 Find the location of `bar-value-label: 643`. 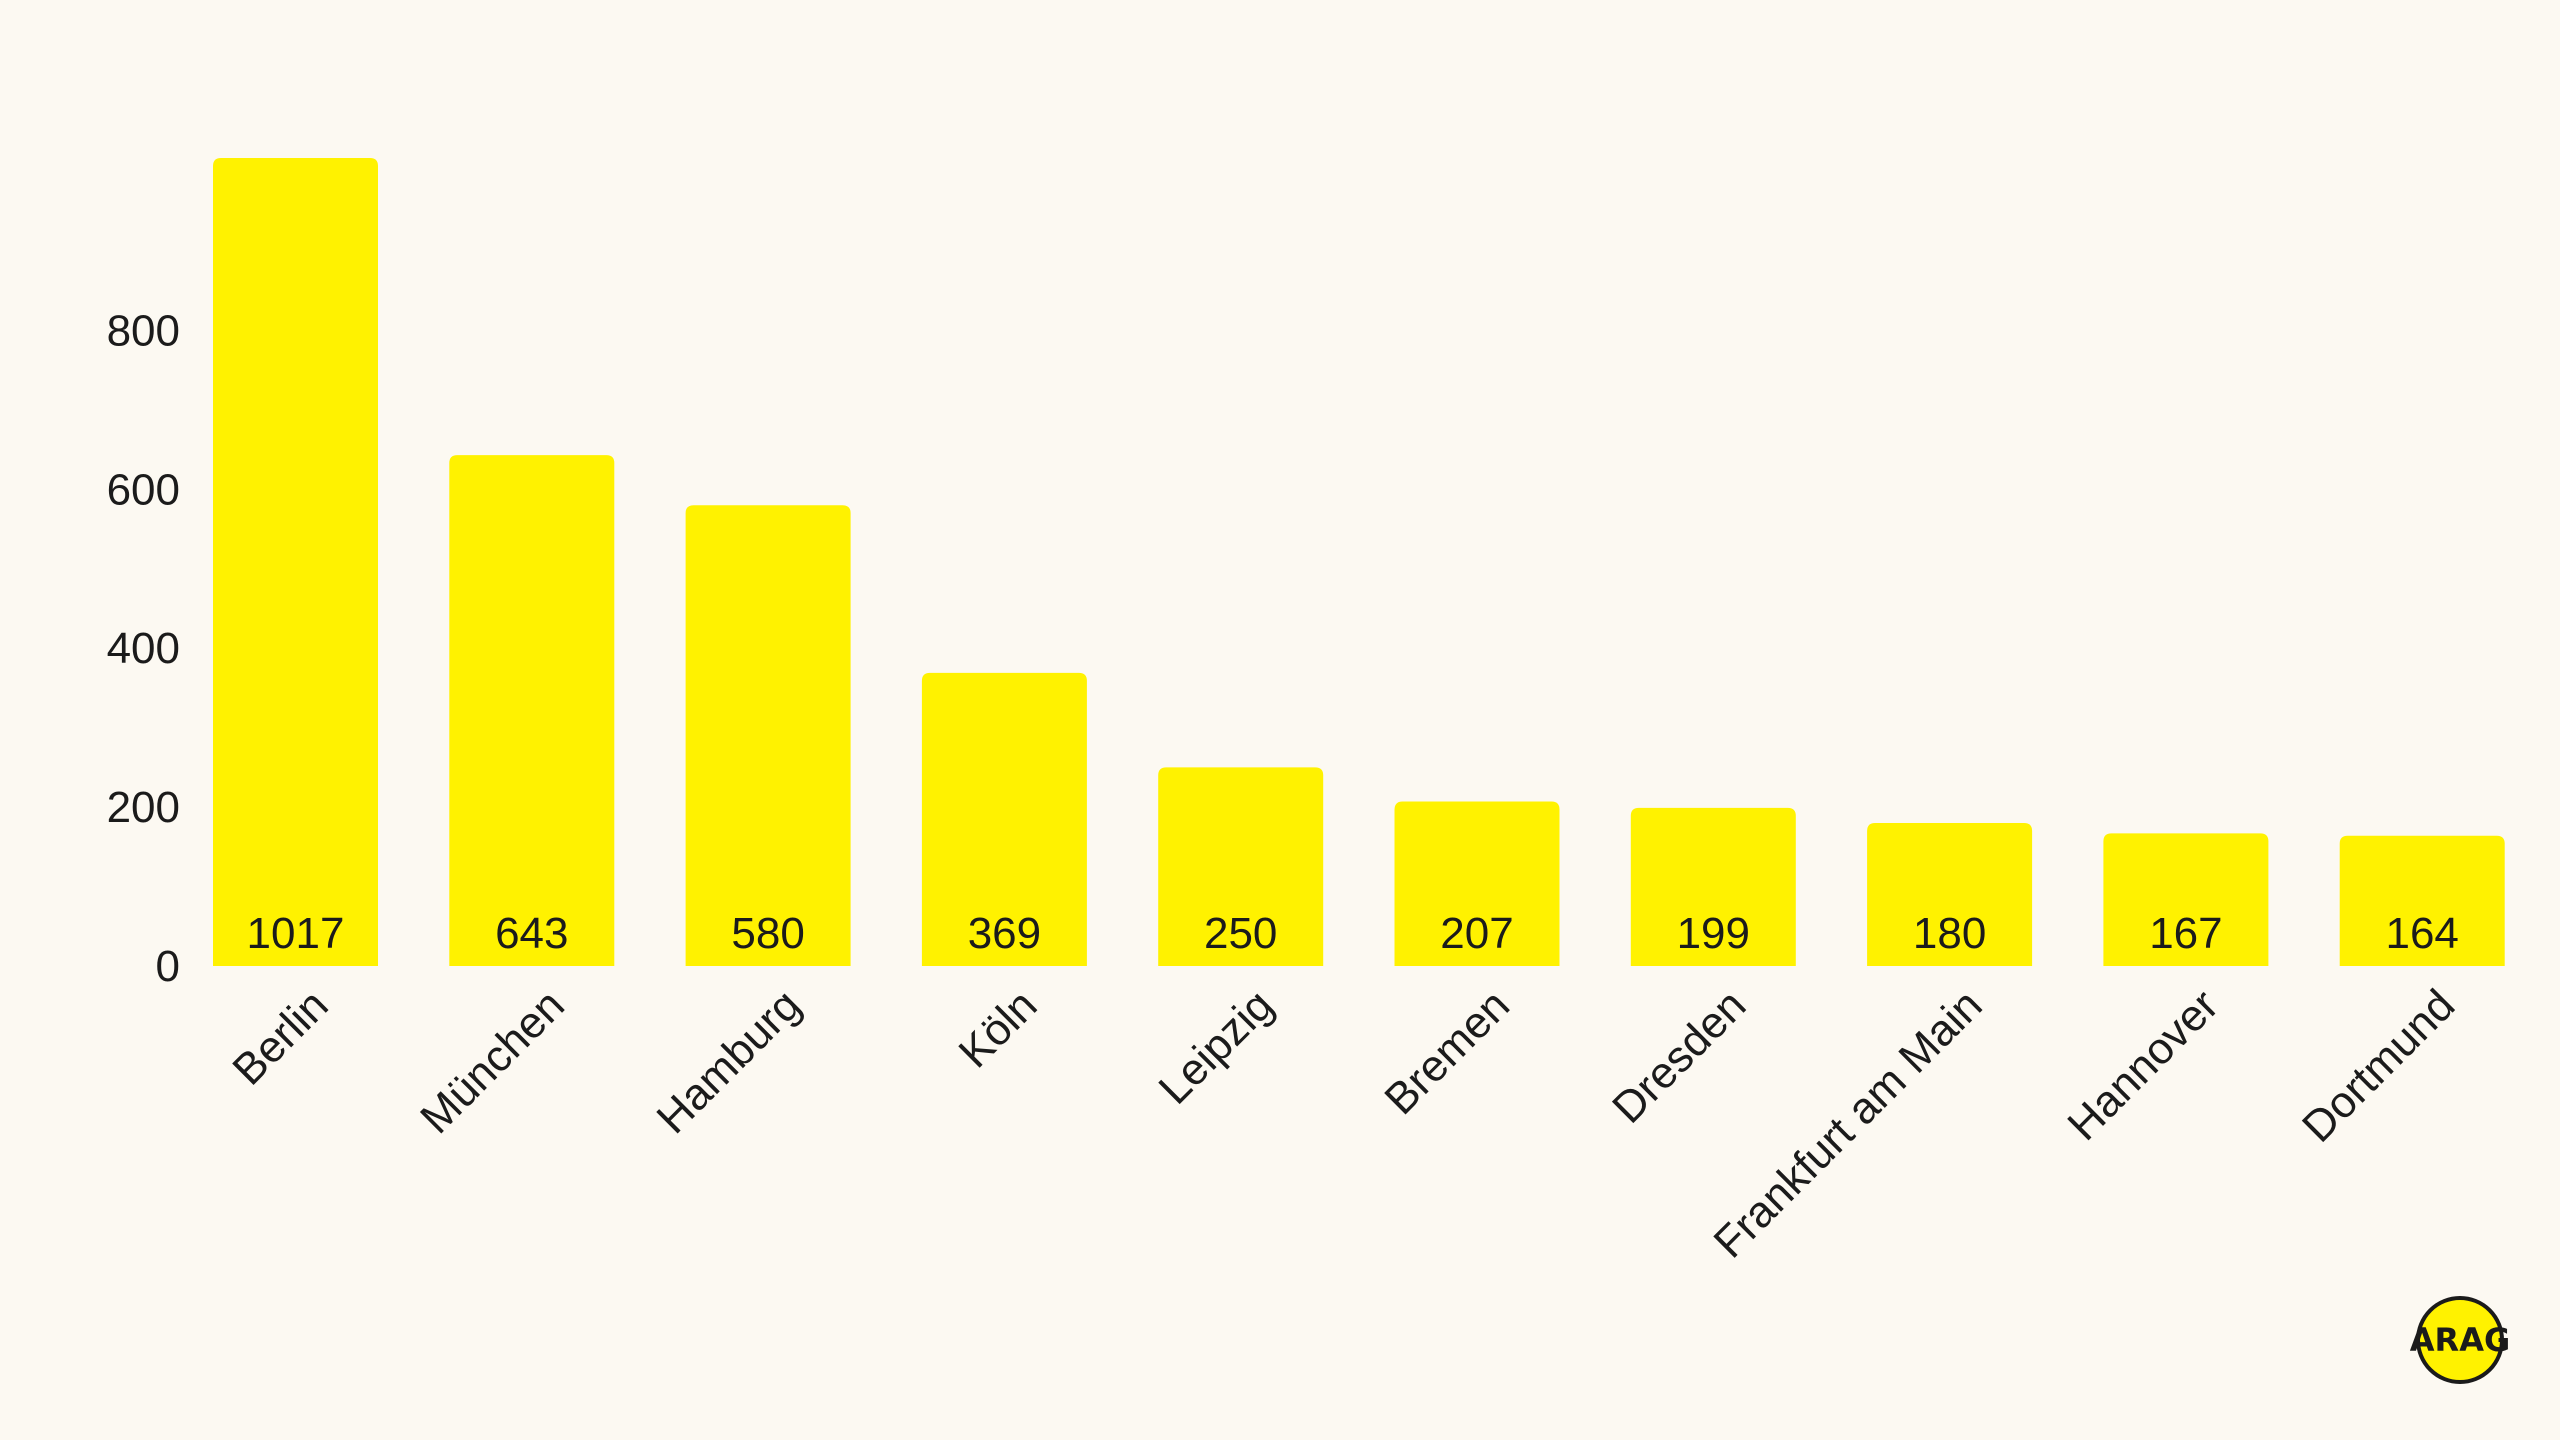

bar-value-label: 643 is located at coordinates (531, 933).